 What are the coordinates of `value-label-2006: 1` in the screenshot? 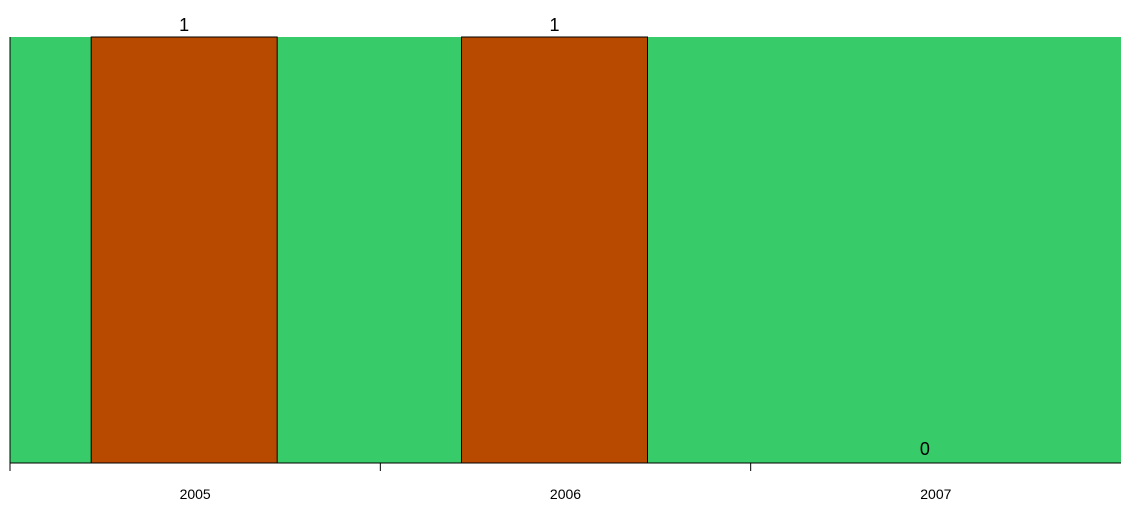 It's located at (554, 25).